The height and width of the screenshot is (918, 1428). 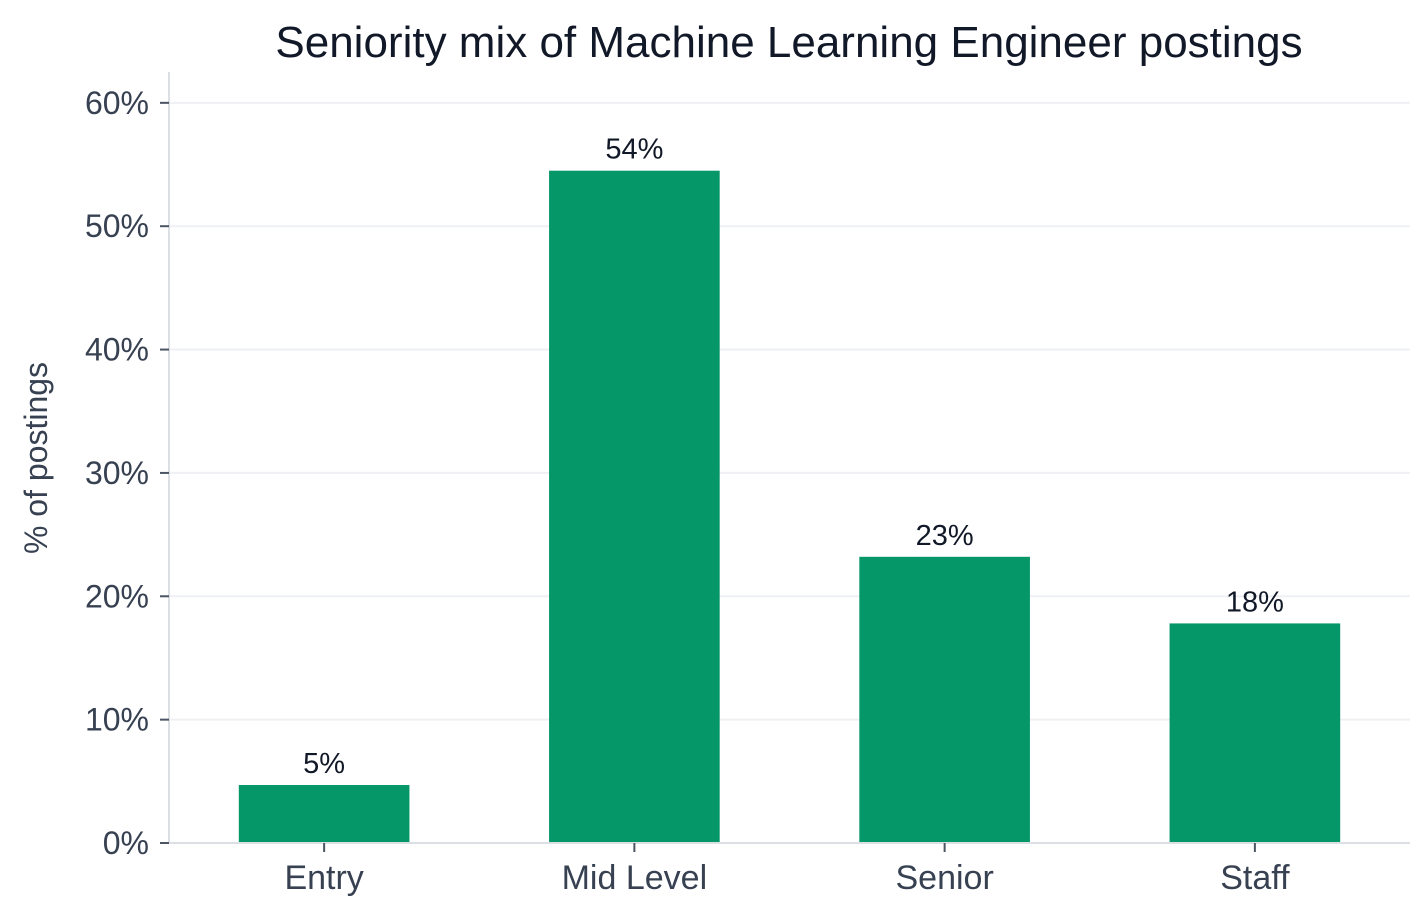 I want to click on x-tick-label: Senior, so click(x=944, y=878).